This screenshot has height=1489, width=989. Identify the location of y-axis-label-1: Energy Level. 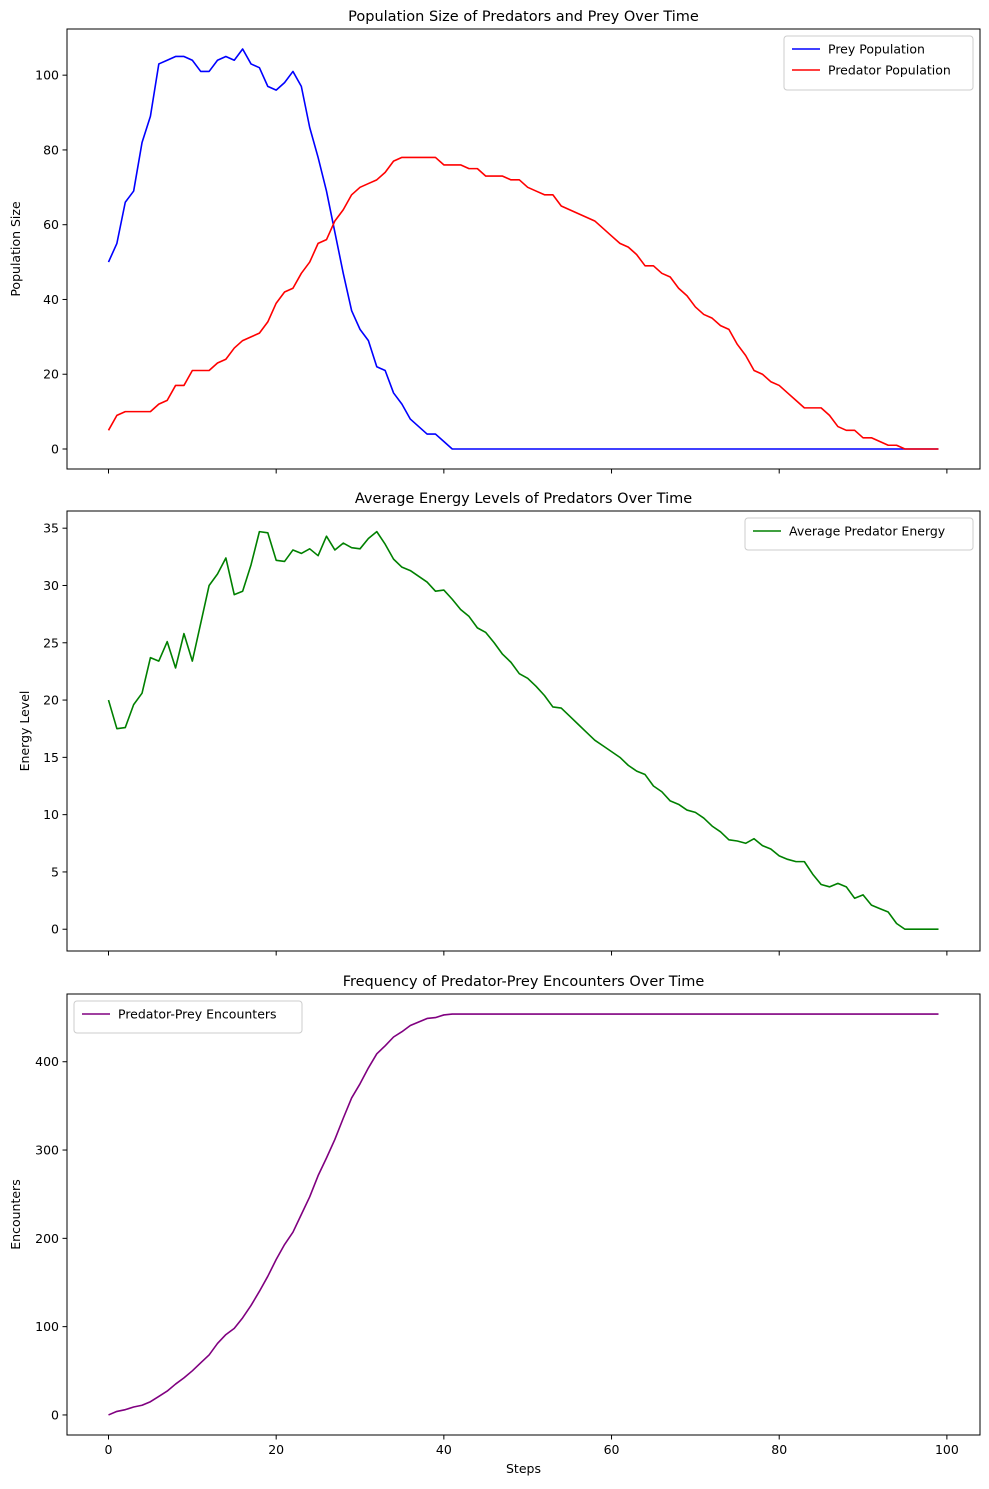
(24, 731).